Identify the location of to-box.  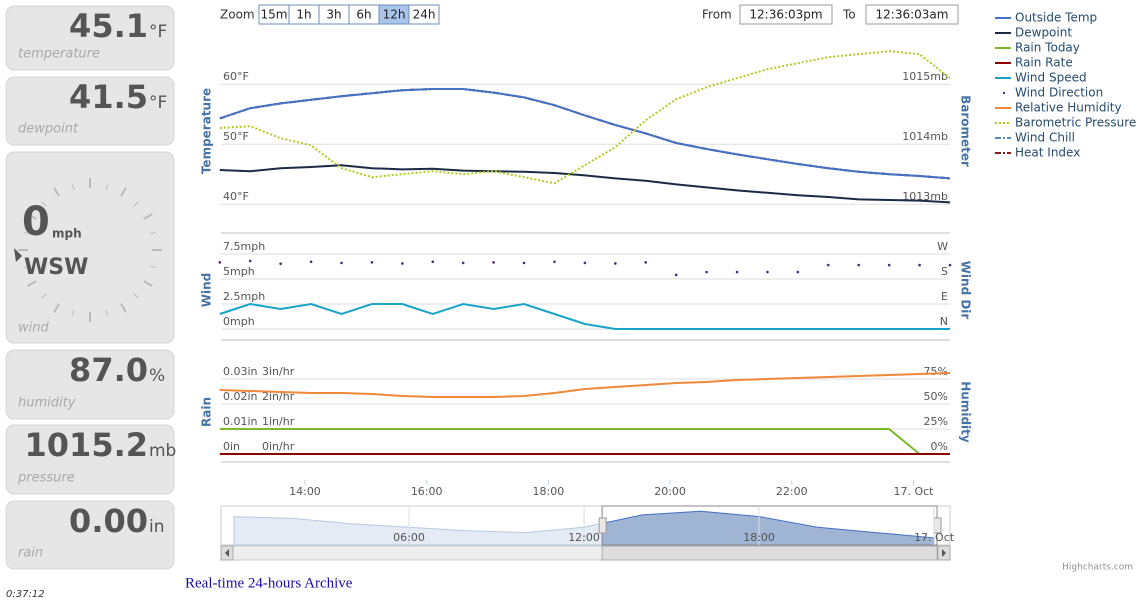
(912, 14).